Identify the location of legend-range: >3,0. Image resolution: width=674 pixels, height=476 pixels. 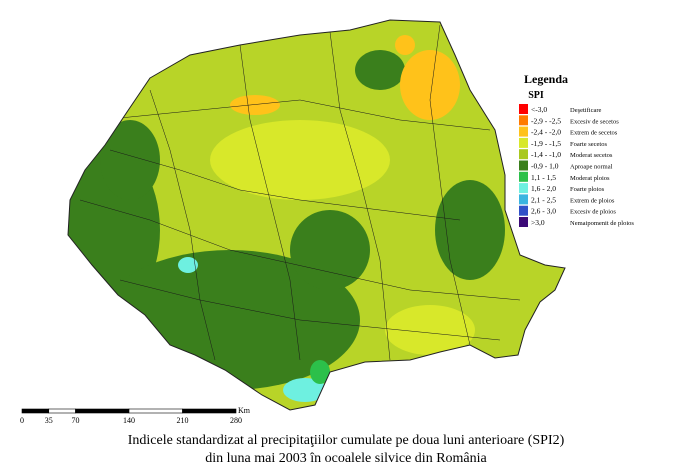
(538, 222).